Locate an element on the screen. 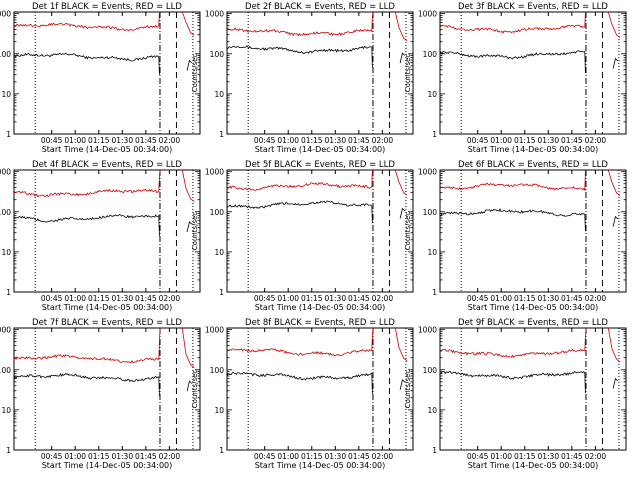 The image size is (640, 480). chart-title: Det 9f BLACK = Events, RED = LLD is located at coordinates (533, 323).